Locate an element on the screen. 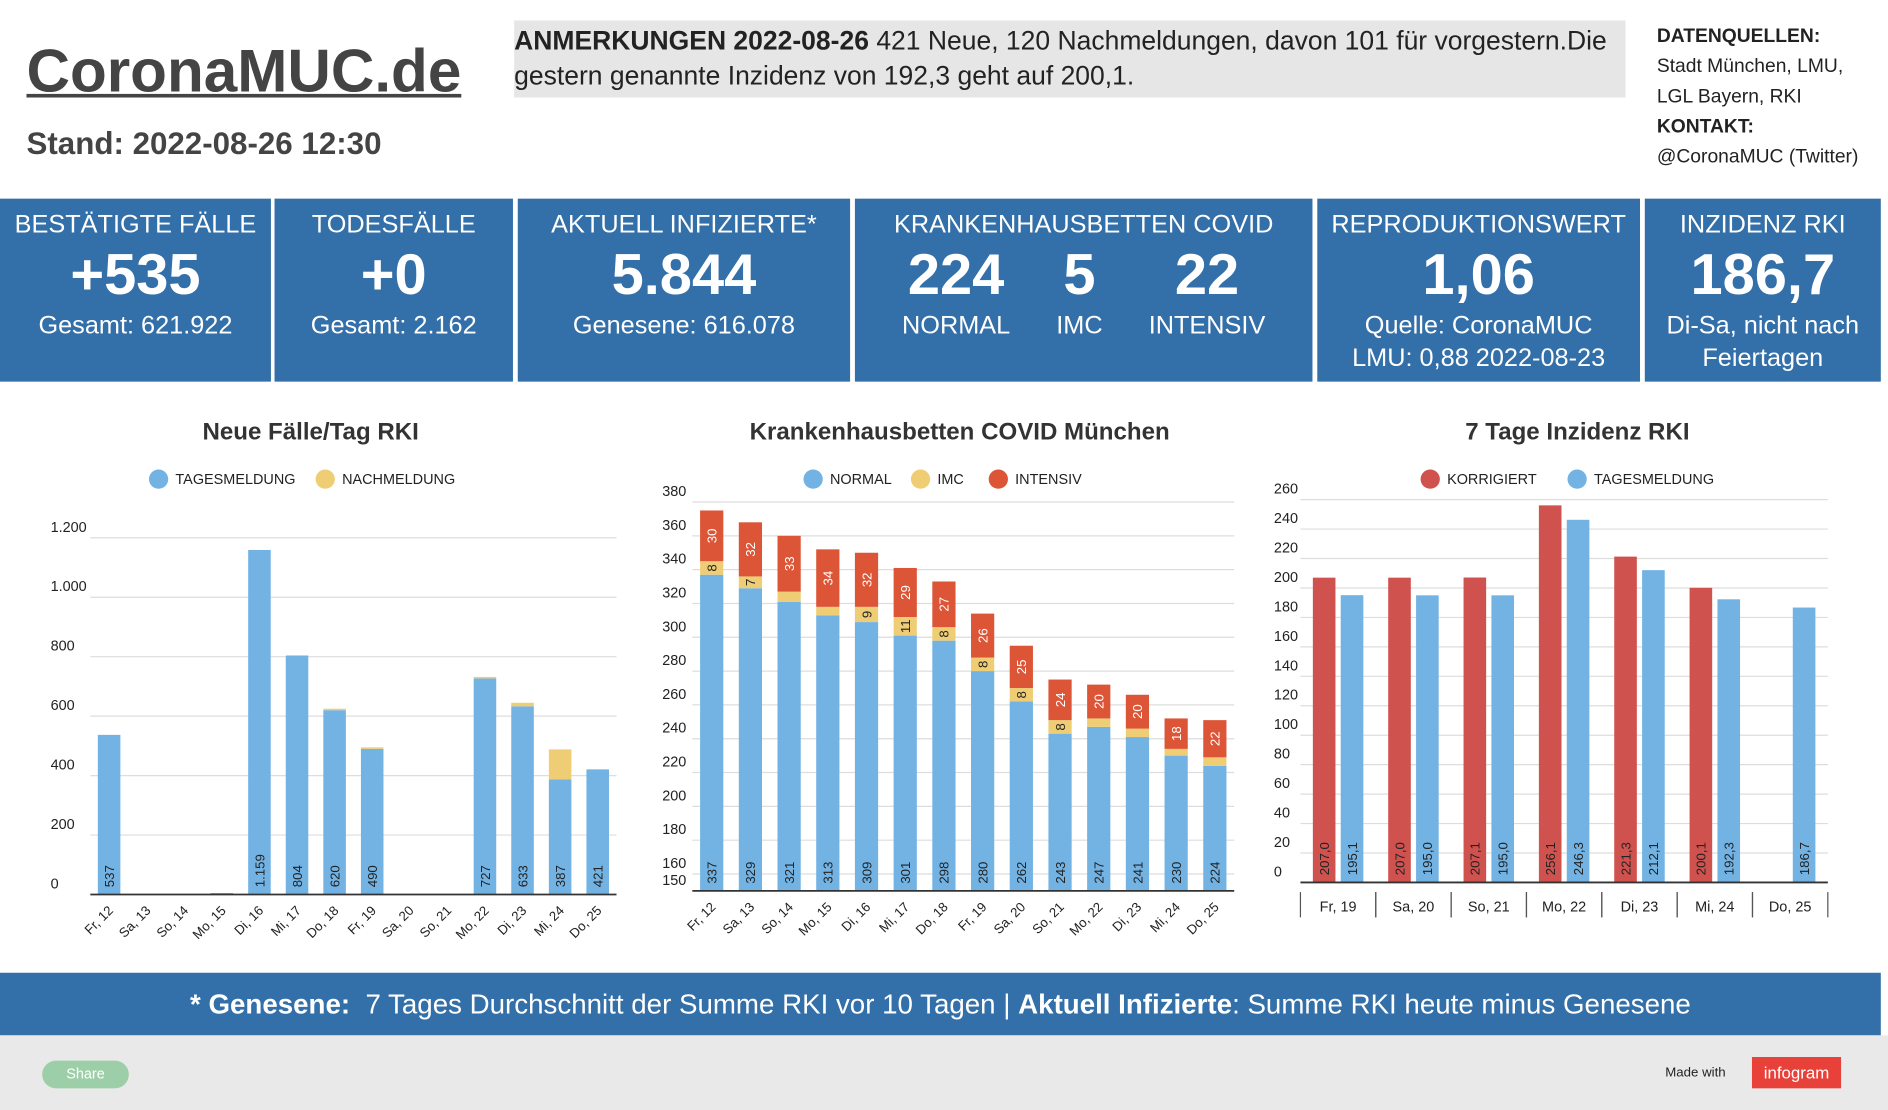  share-button: Share is located at coordinates (85, 1074).